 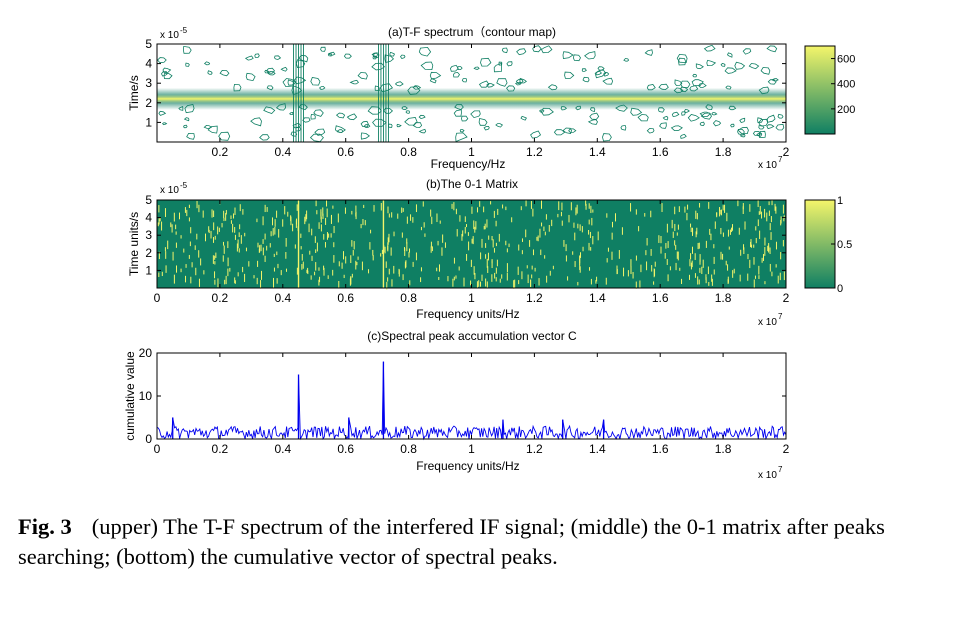 What do you see at coordinates (846, 60) in the screenshot?
I see `colorbar-tick-label: 600` at bounding box center [846, 60].